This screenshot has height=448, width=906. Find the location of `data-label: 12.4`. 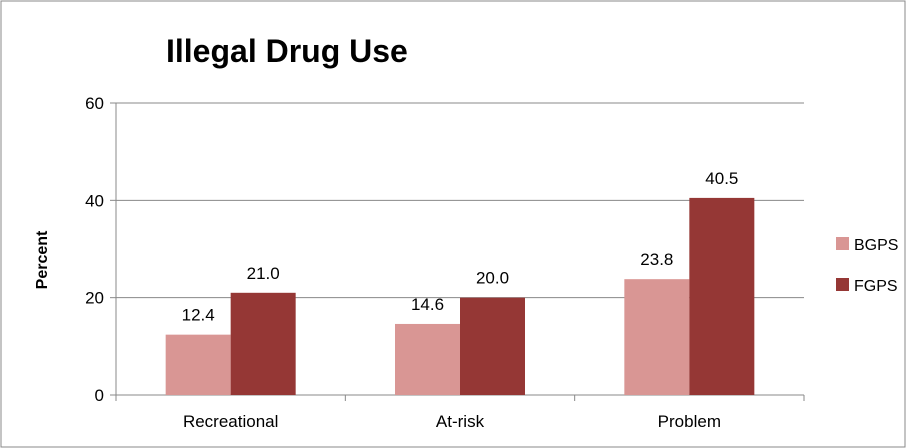

data-label: 12.4 is located at coordinates (198, 315).